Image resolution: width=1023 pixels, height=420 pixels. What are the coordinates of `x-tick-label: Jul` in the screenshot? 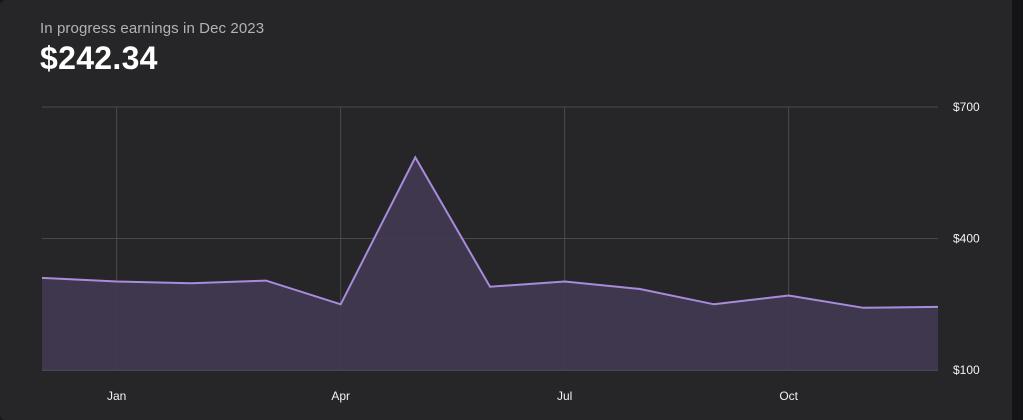 It's located at (564, 396).